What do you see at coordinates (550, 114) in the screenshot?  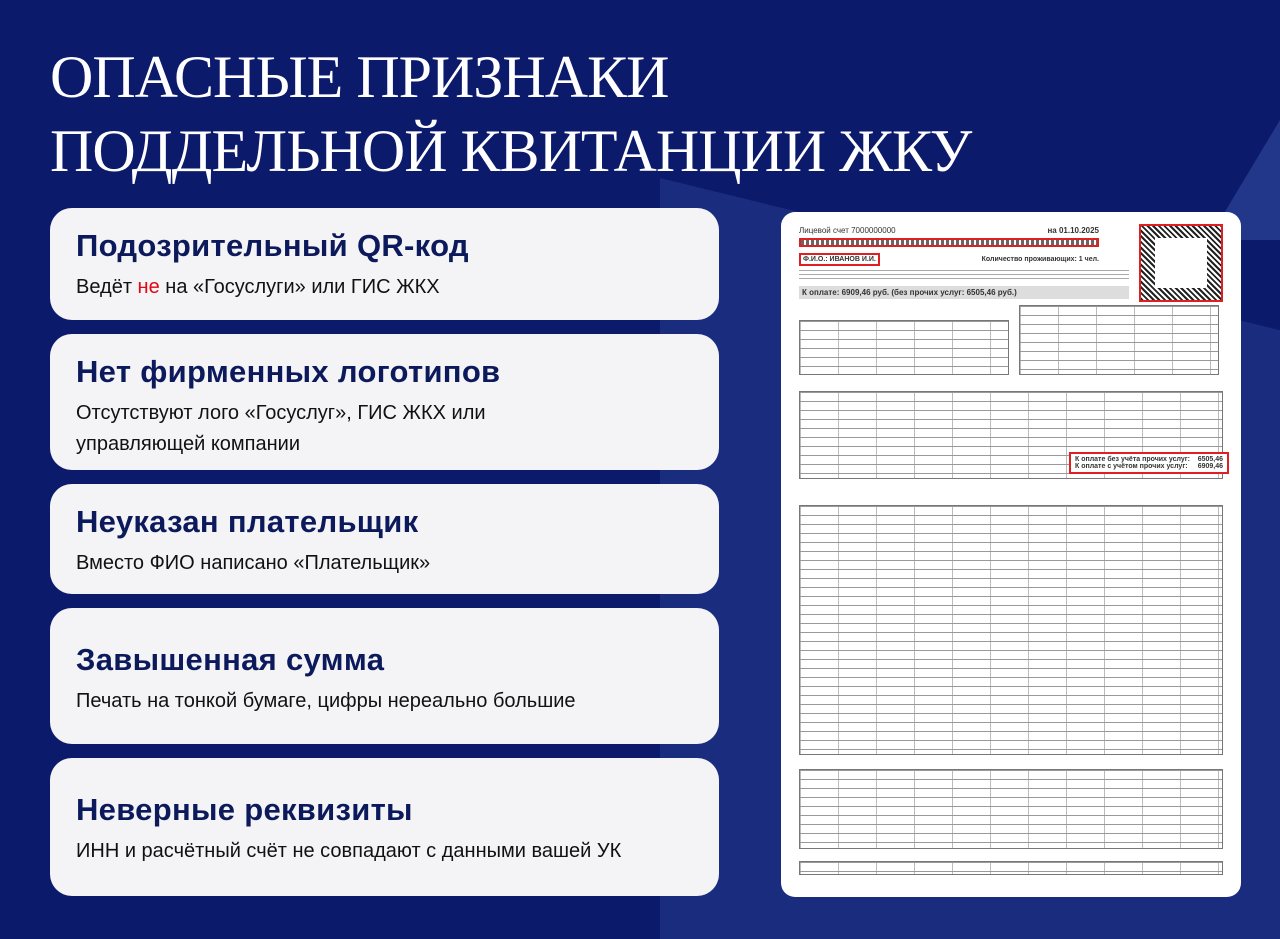 I see `page-title: ОПАСНЫЕ ПРИЗНАКИ ПОДДЕЛЬНОЙ КВИТАНЦИИ ЖКУ` at bounding box center [550, 114].